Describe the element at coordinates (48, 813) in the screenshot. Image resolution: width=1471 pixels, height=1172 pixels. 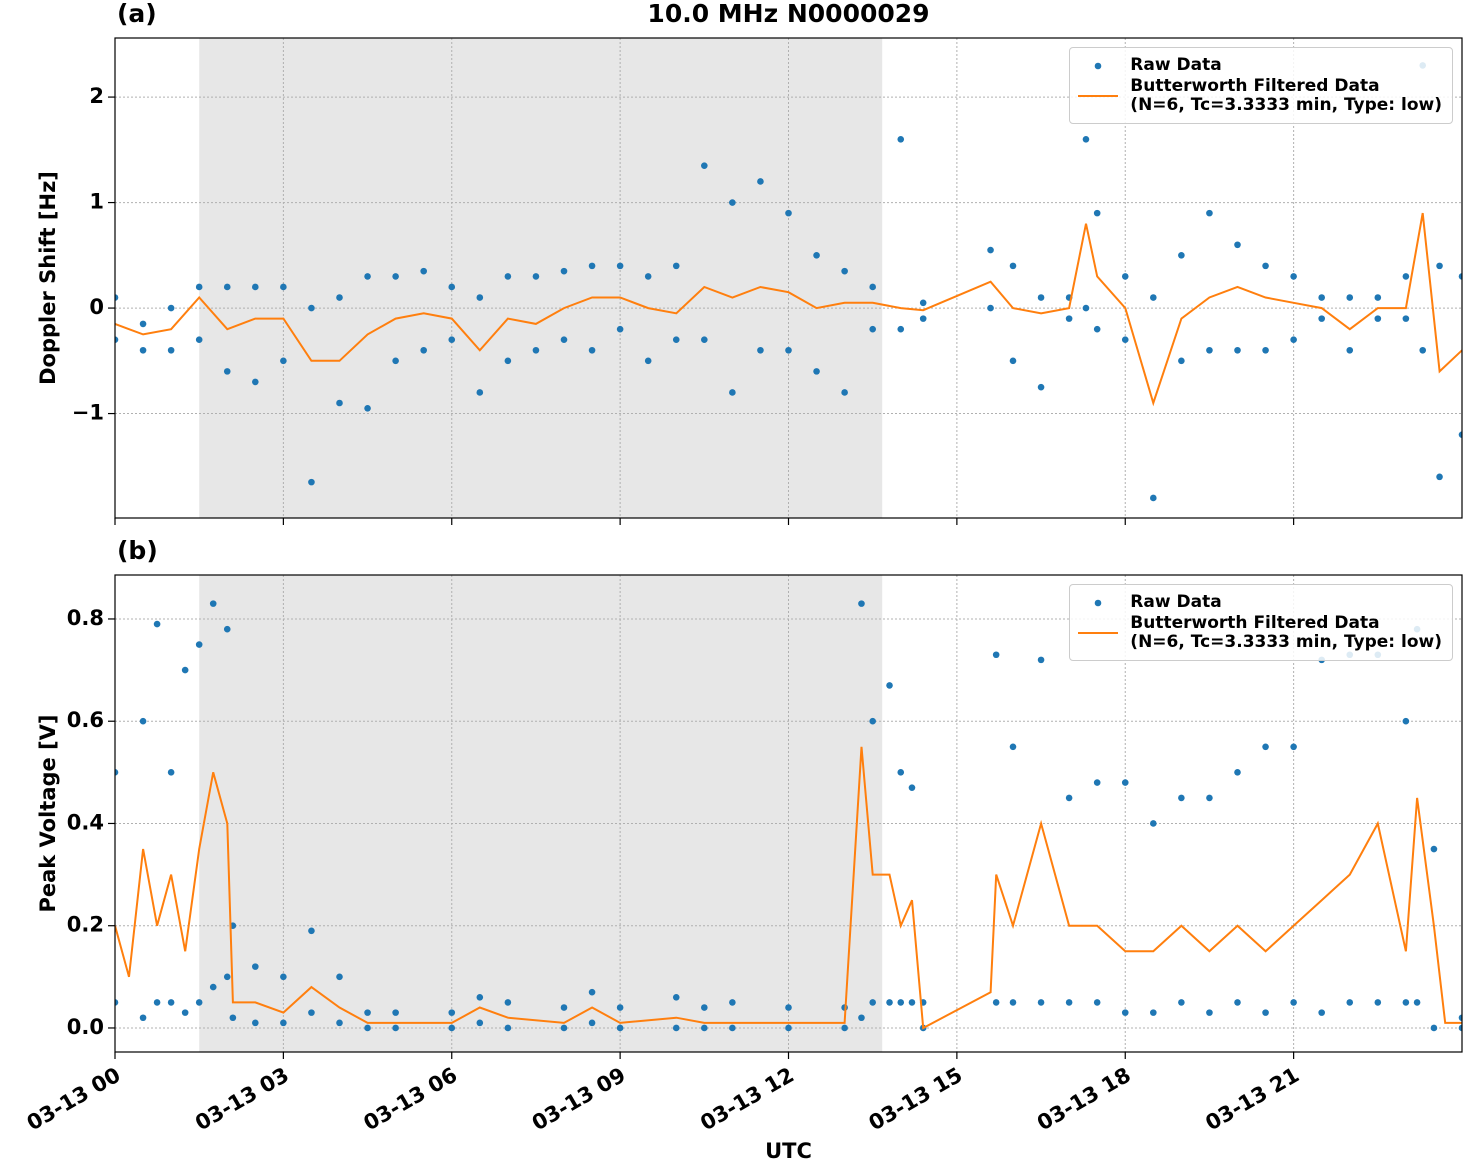
I see `y-axis-label: Peak Voltage [V]` at that location.